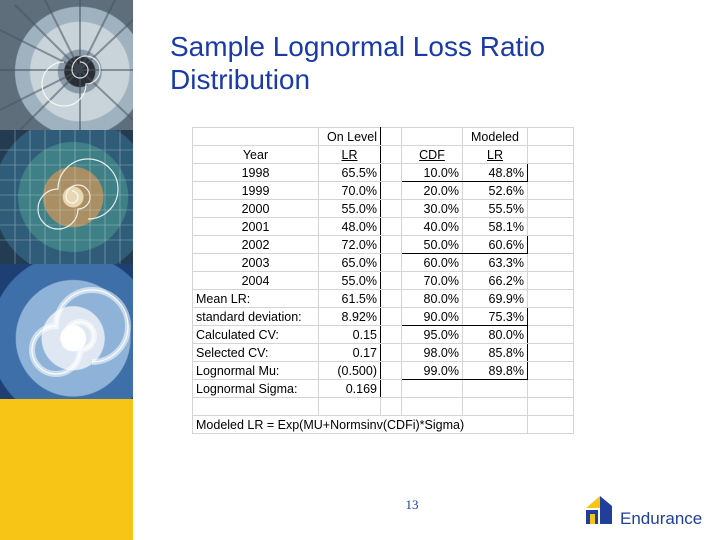 The width and height of the screenshot is (720, 540). What do you see at coordinates (495, 298) in the screenshot?
I see `table-cell: 69.9%` at bounding box center [495, 298].